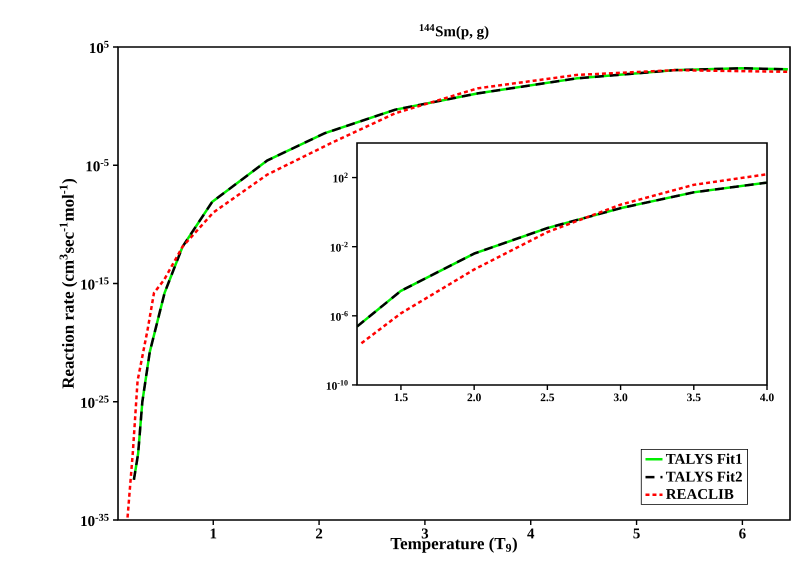 The width and height of the screenshot is (794, 586). I want to click on x-tick-label: 2, so click(319, 533).